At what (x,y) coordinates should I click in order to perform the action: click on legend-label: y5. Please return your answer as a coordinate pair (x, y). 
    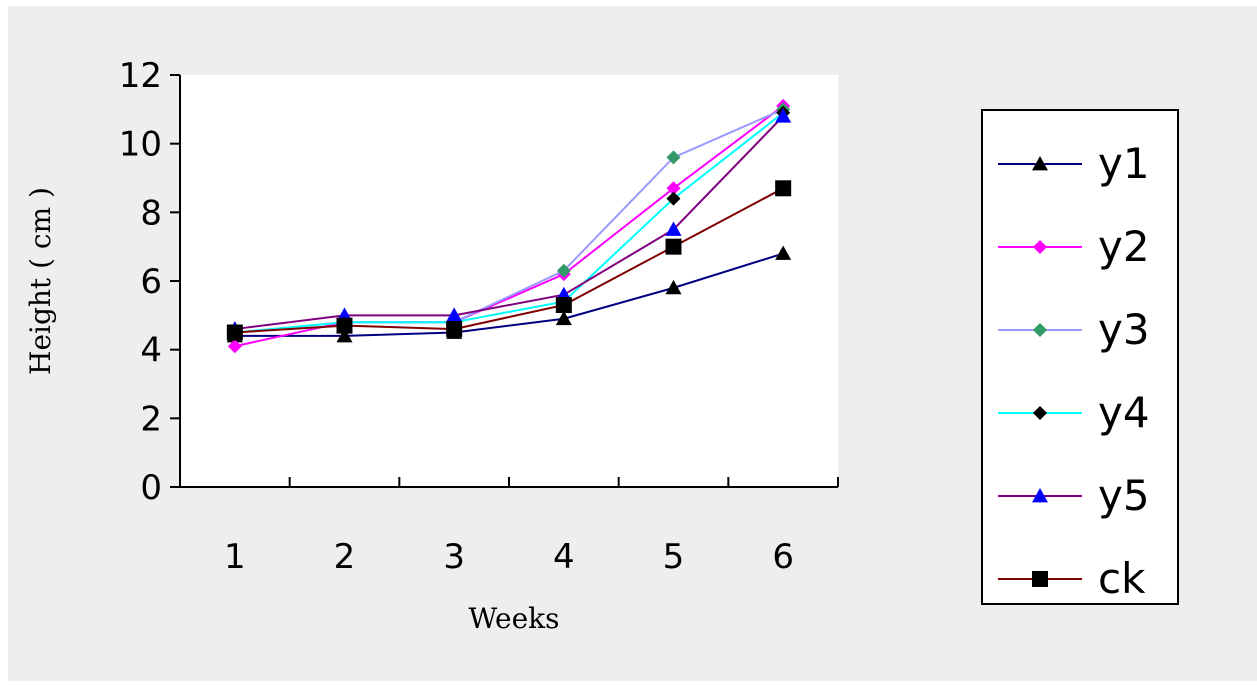
    Looking at the image, I should click on (1124, 495).